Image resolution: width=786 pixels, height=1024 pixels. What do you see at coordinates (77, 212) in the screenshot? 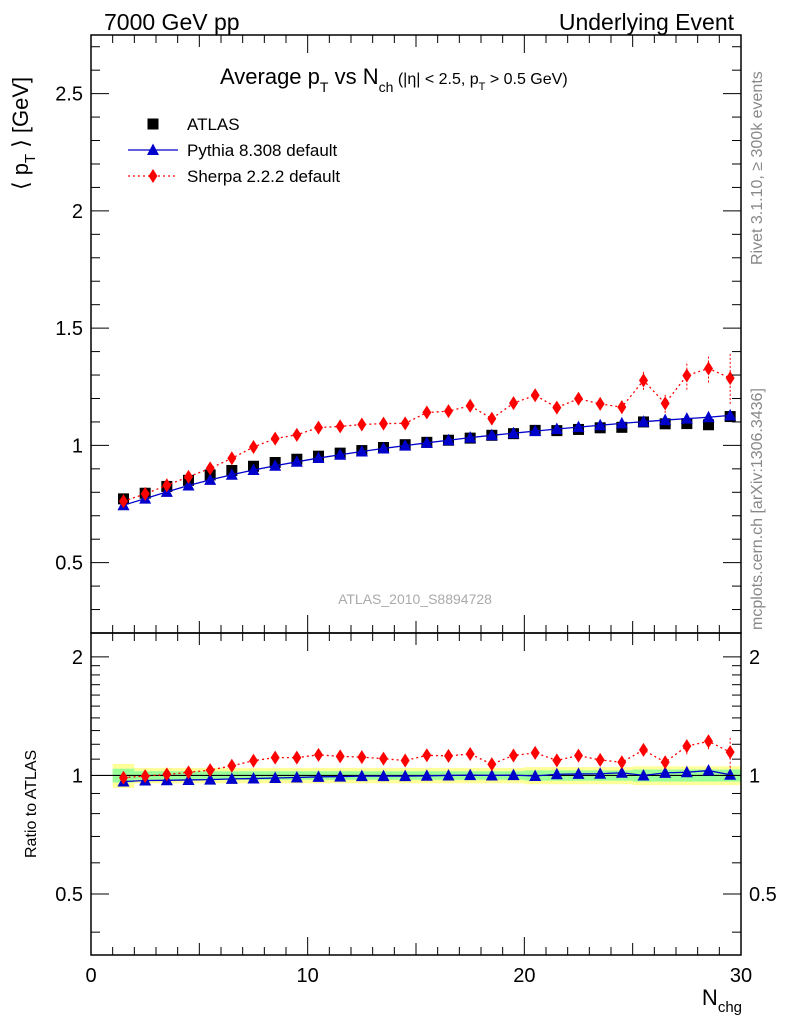
I see `main-ytick-label: 2` at bounding box center [77, 212].